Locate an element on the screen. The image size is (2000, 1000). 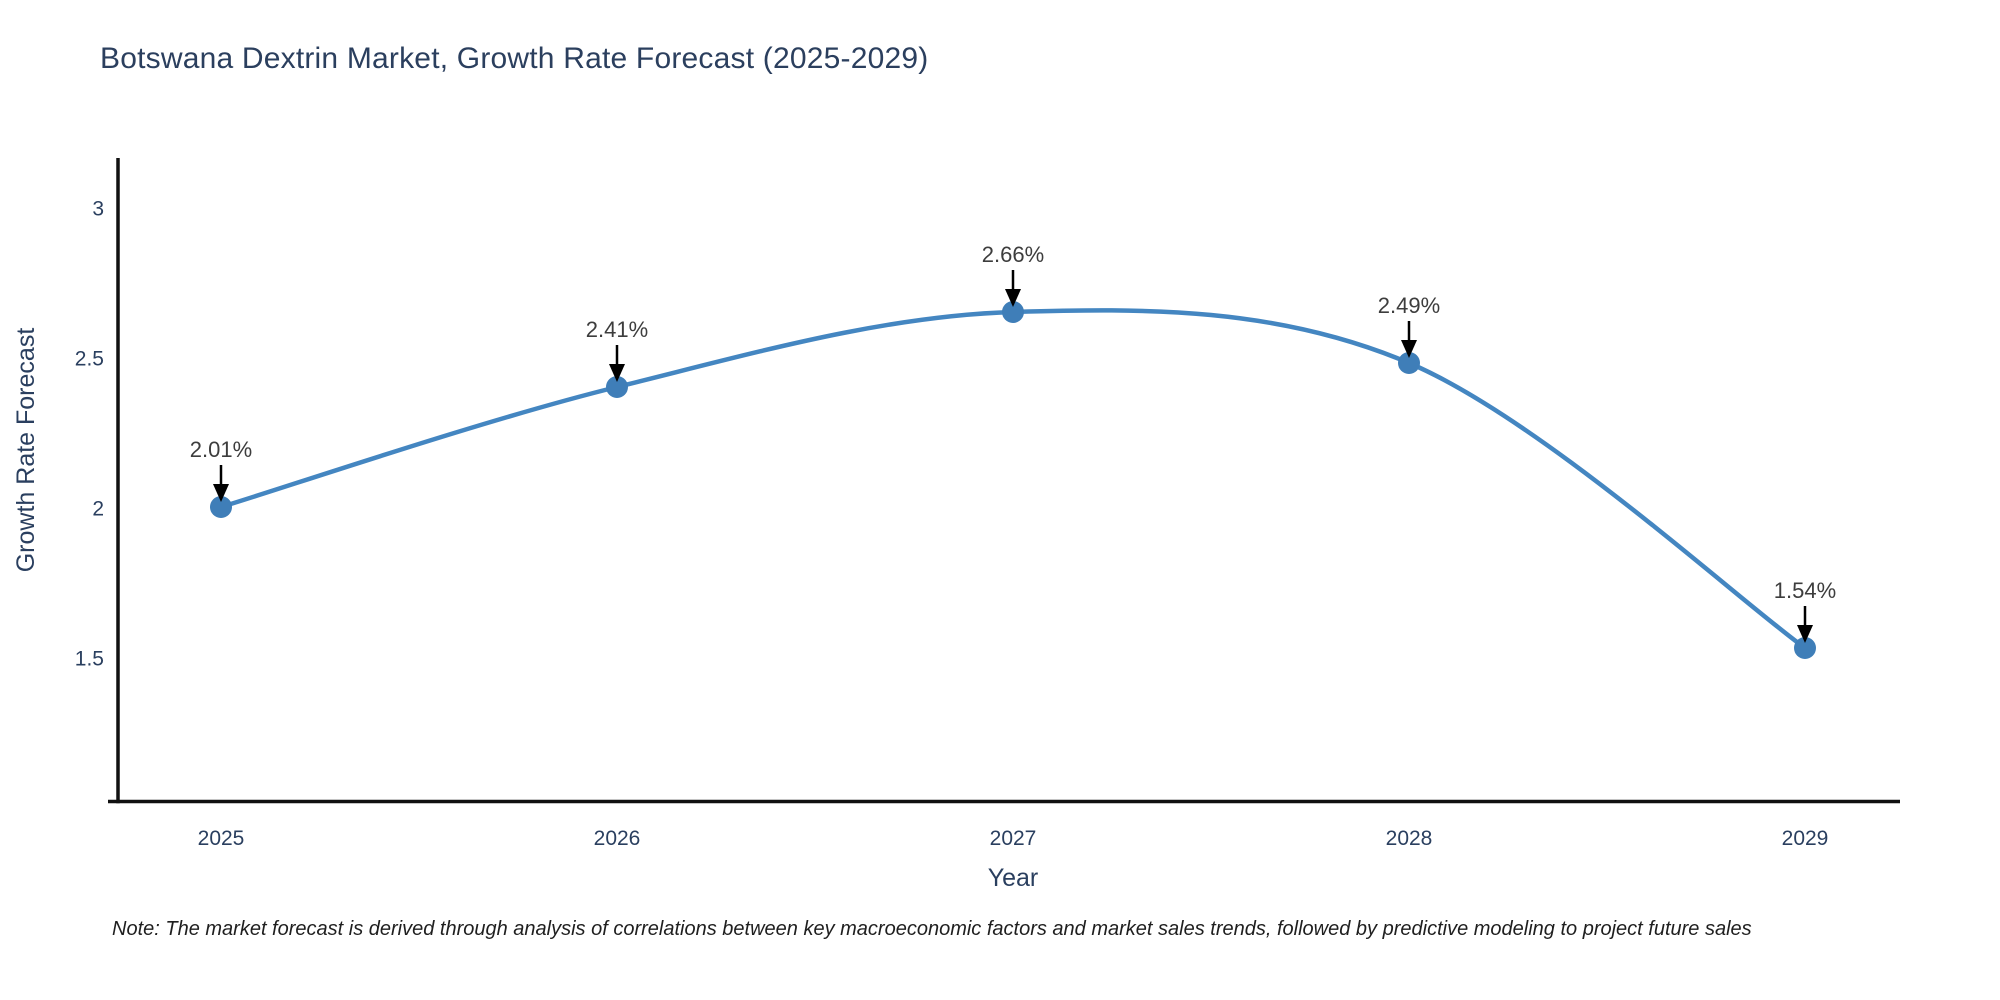
point-annotation: 1.54% is located at coordinates (1805, 590).